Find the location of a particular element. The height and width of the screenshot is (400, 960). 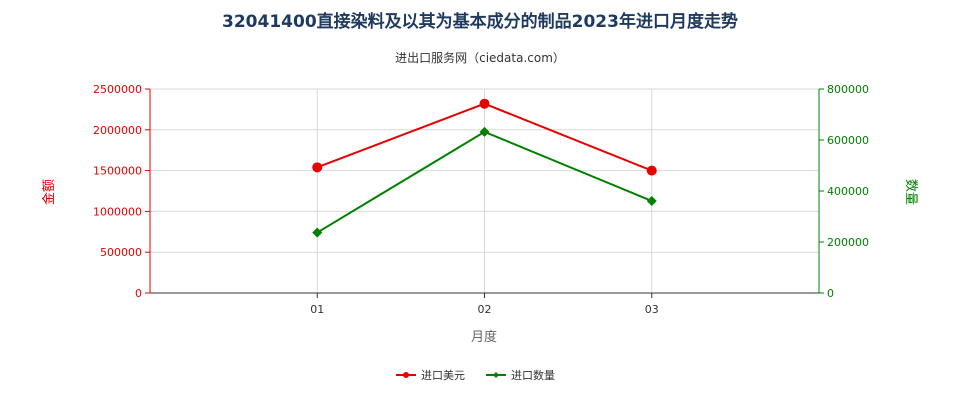

y-right-tick-label: 400000 is located at coordinates (848, 191).